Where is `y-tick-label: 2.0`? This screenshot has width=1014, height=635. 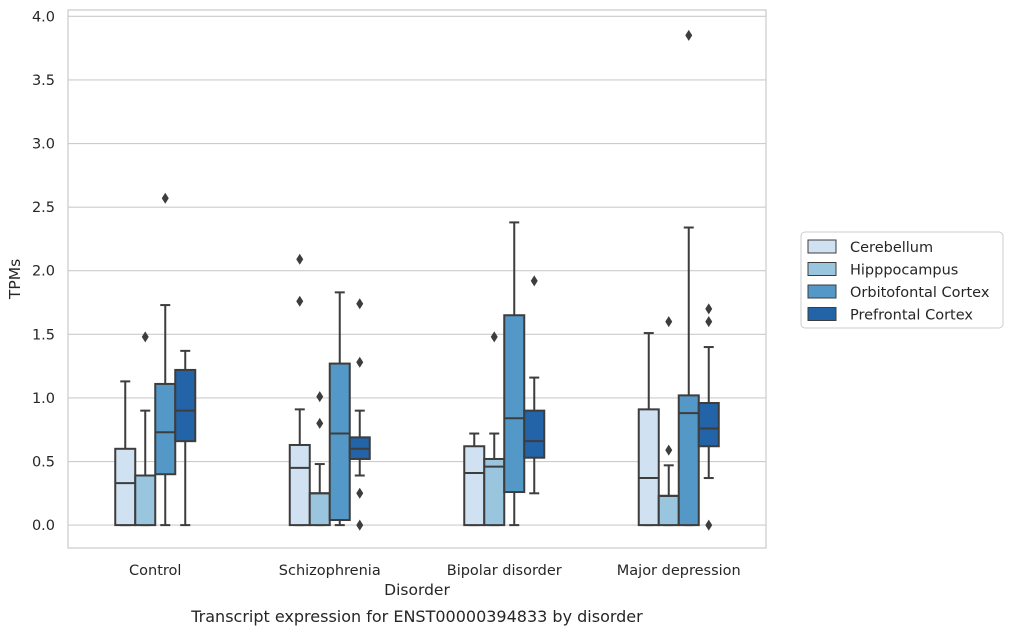 y-tick-label: 2.0 is located at coordinates (43, 272).